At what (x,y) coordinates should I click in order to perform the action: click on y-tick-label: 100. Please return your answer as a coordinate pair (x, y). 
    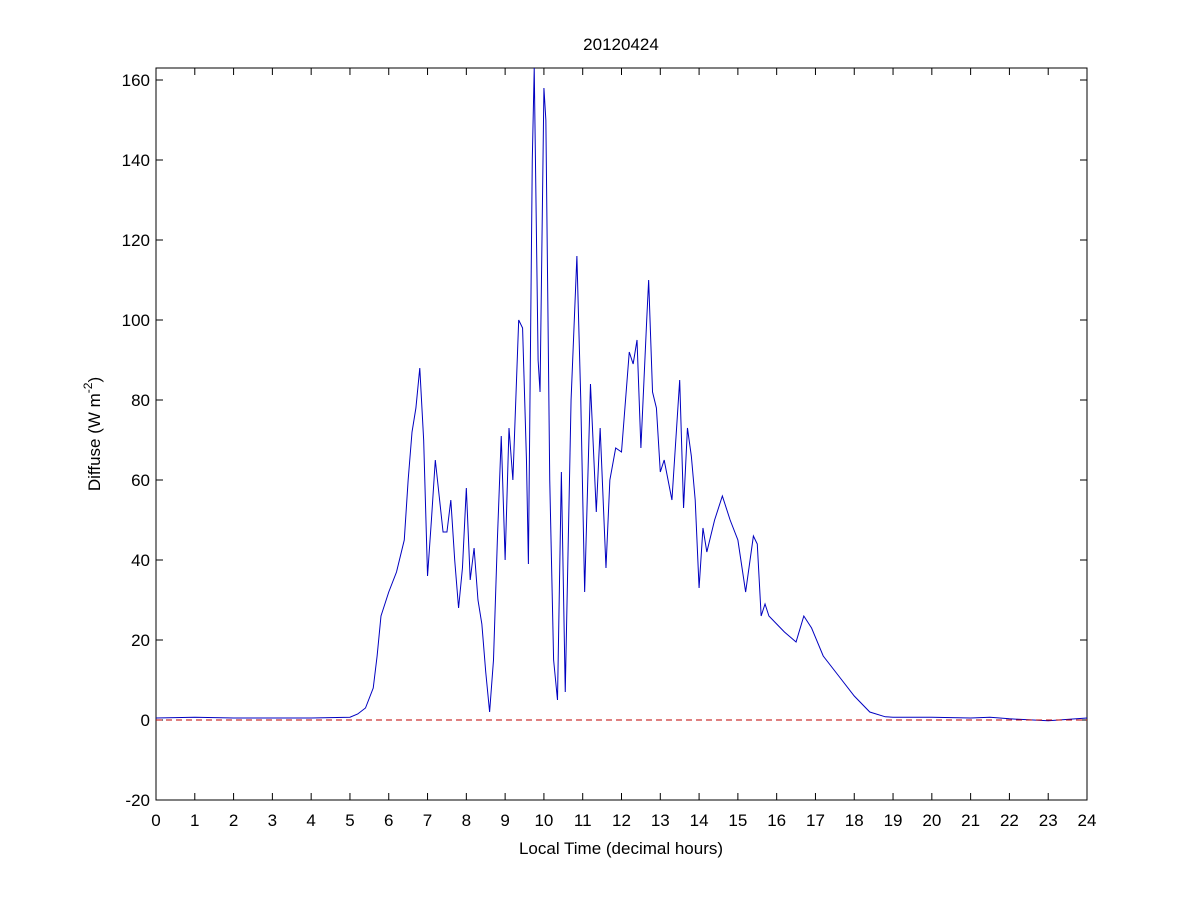
    Looking at the image, I should click on (136, 320).